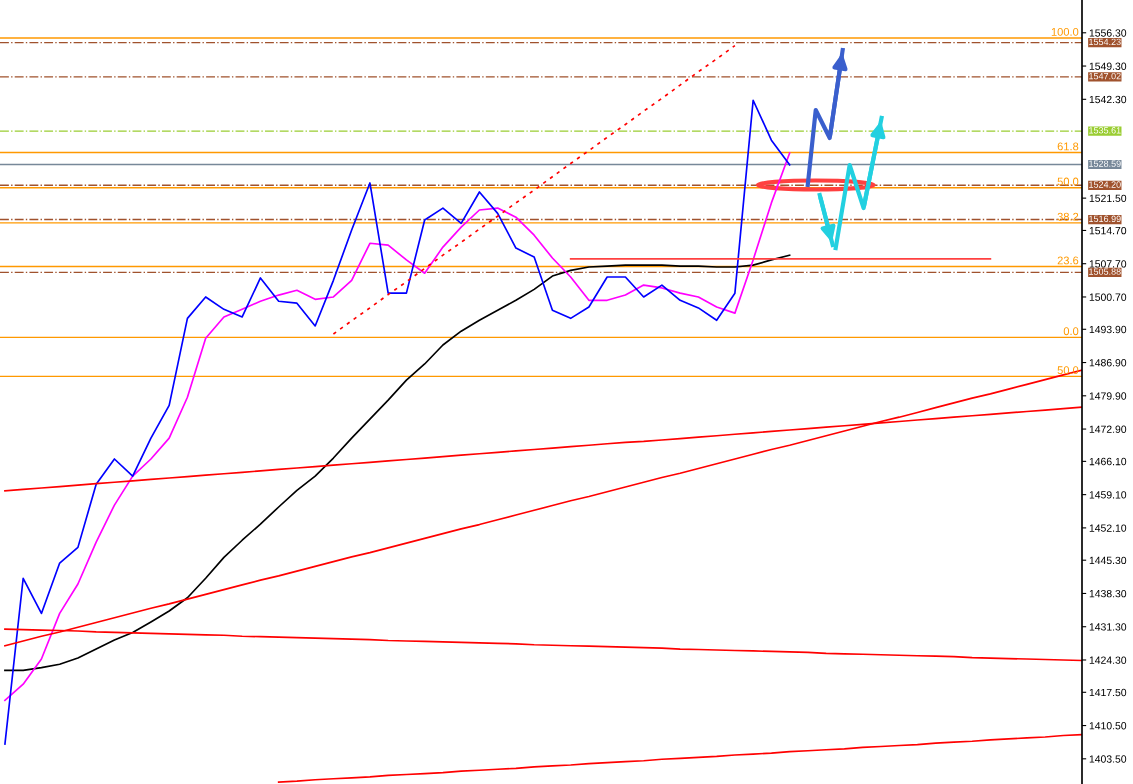 The image size is (1133, 784). Describe the element at coordinates (1108, 297) in the screenshot. I see `y-tick-label: 1500.70` at that location.